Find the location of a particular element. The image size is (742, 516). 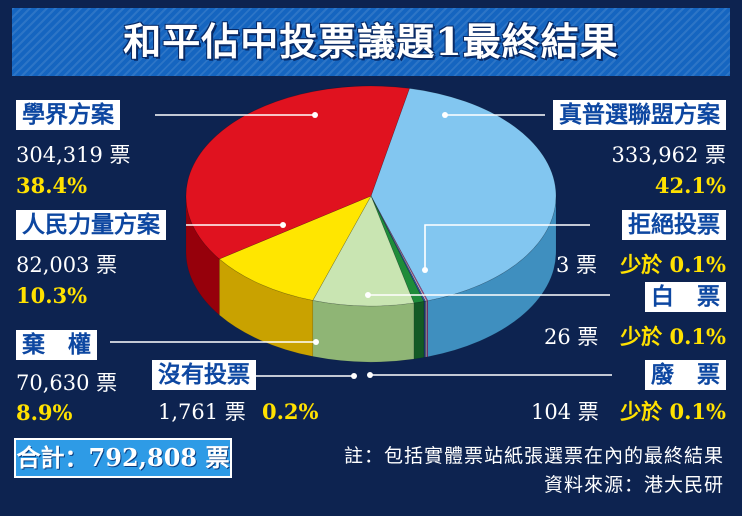

leader-dot-waive is located at coordinates (316, 342).